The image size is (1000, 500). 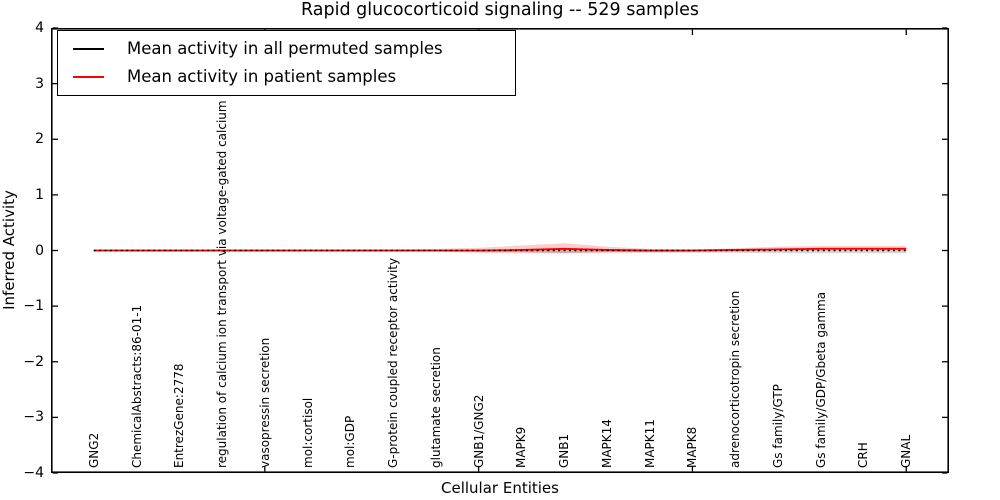 What do you see at coordinates (33, 417) in the screenshot?
I see `y-tick-label: −3` at bounding box center [33, 417].